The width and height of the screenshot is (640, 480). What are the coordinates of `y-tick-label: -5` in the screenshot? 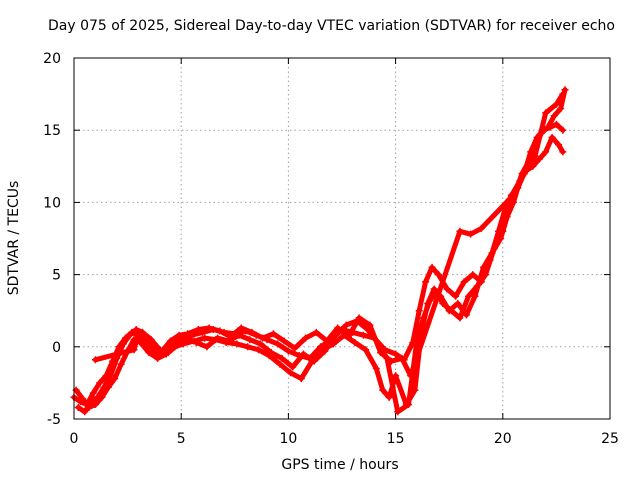 It's located at (54, 420).